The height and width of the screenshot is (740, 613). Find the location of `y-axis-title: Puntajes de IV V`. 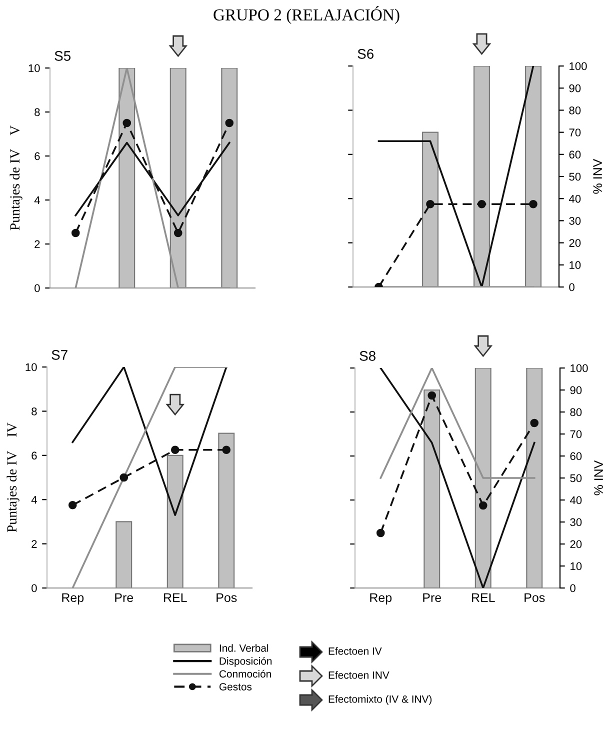

y-axis-title: Puntajes de IV V is located at coordinates (16, 178).